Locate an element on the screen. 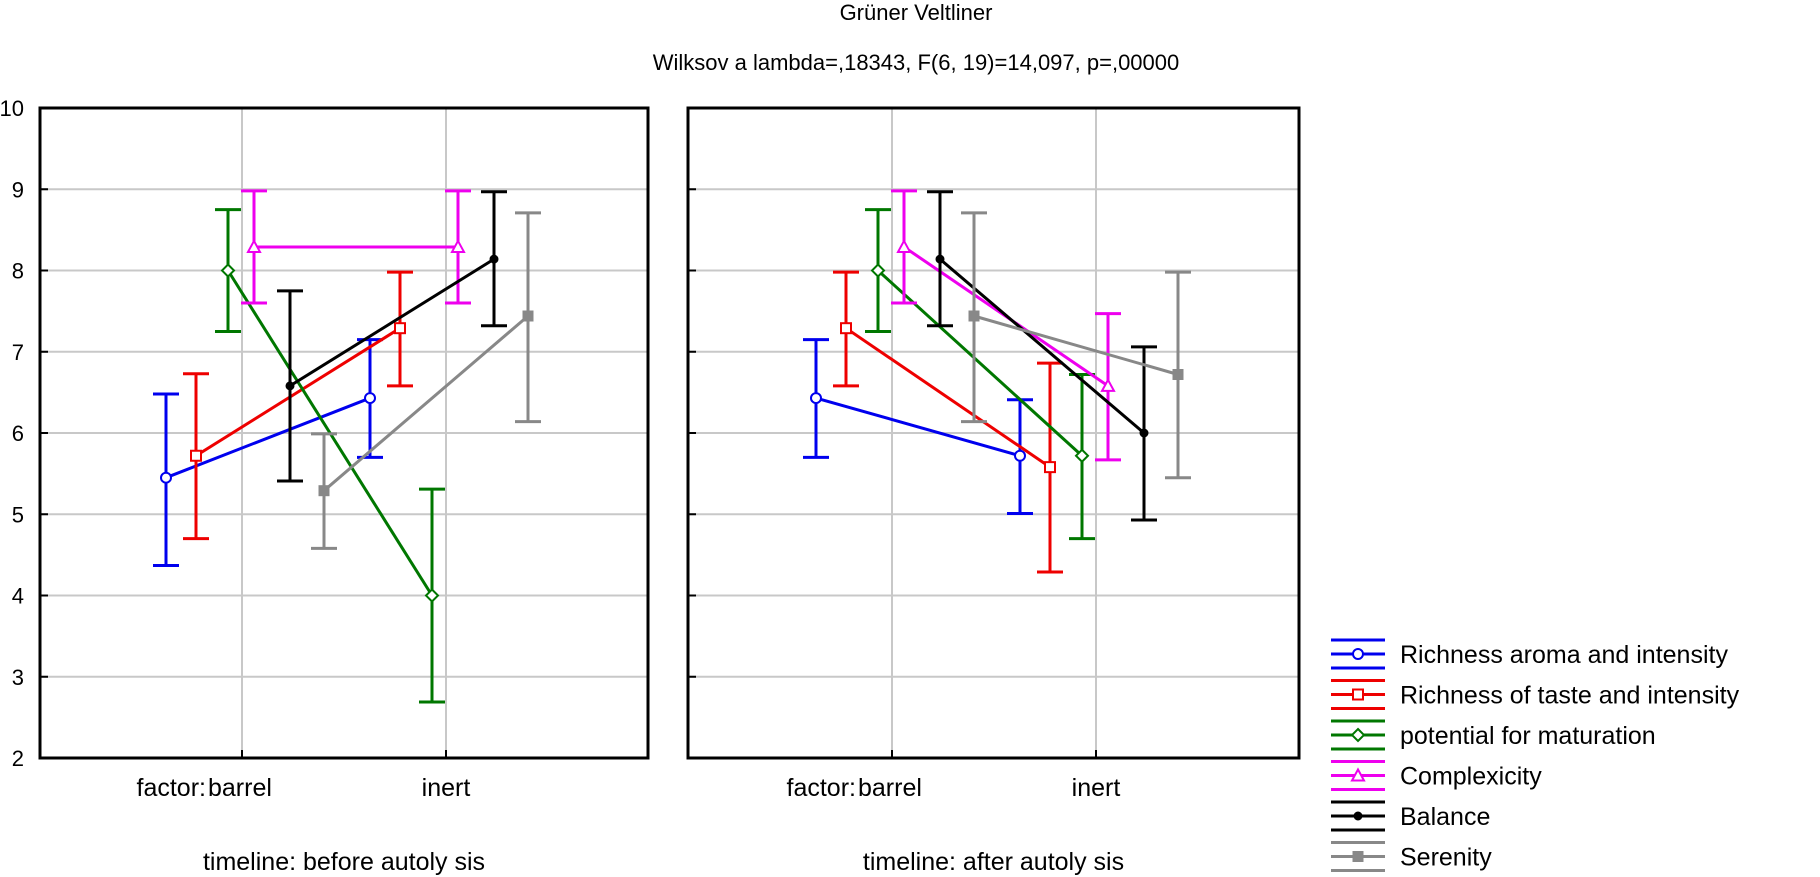 The width and height of the screenshot is (1820, 877). legend-label: potential for maturation is located at coordinates (1528, 736).